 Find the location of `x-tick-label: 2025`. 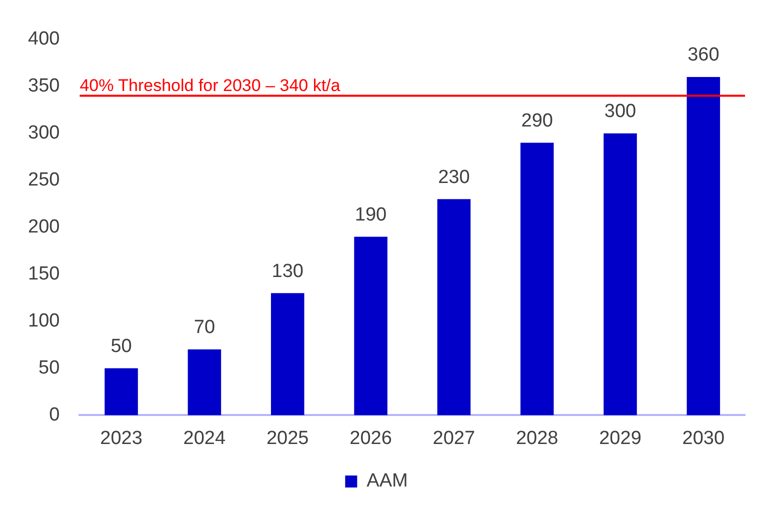

x-tick-label: 2025 is located at coordinates (287, 438).